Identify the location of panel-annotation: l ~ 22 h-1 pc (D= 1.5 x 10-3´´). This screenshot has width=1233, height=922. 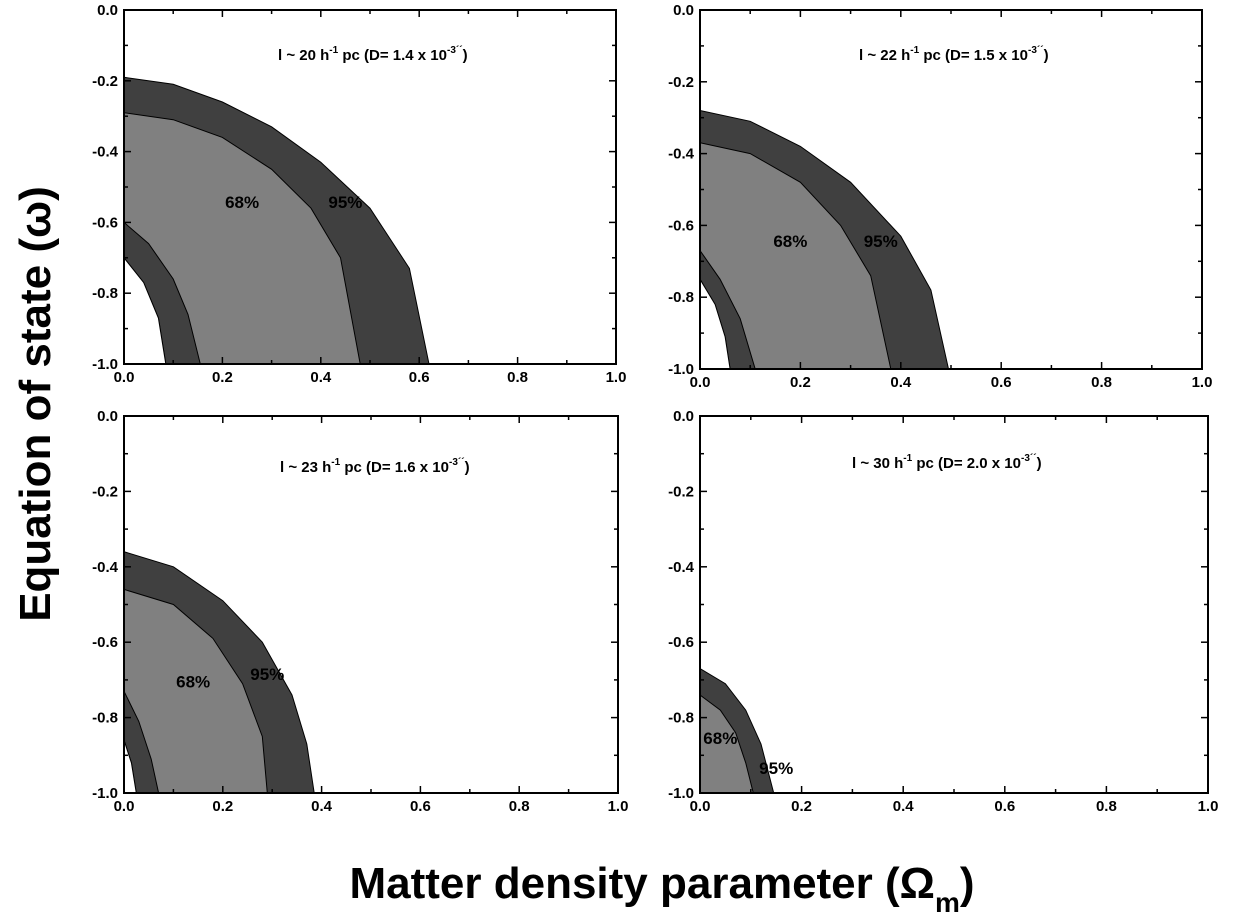
(954, 54).